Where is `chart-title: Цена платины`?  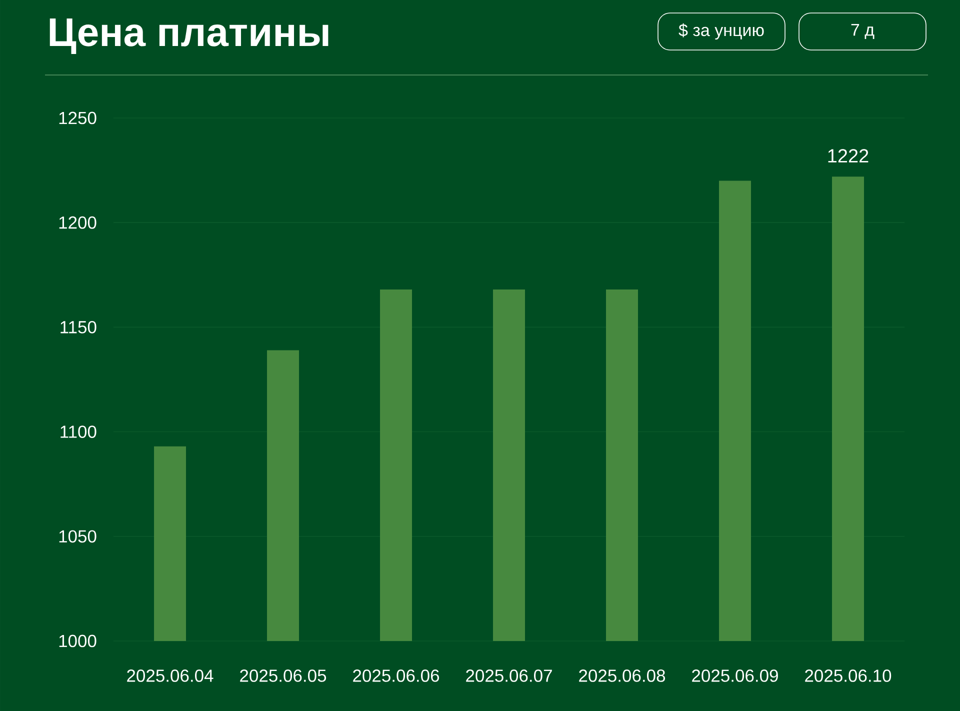
chart-title: Цена платины is located at coordinates (189, 36).